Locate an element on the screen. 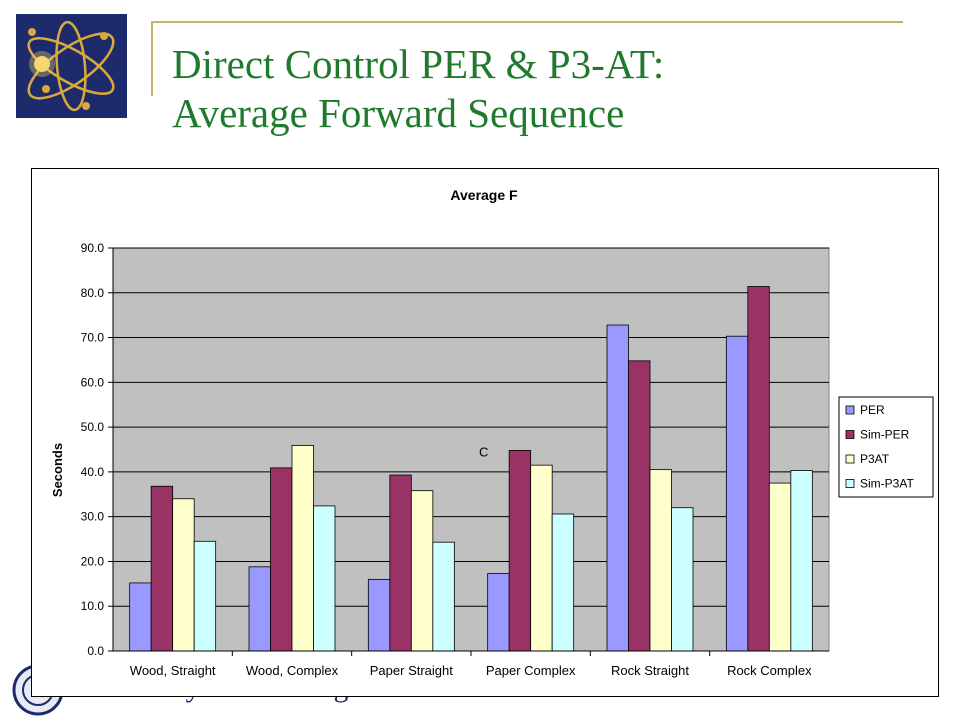 Image resolution: width=960 pixels, height=721 pixels. y-tick-label: 10.0 is located at coordinates (93, 606).